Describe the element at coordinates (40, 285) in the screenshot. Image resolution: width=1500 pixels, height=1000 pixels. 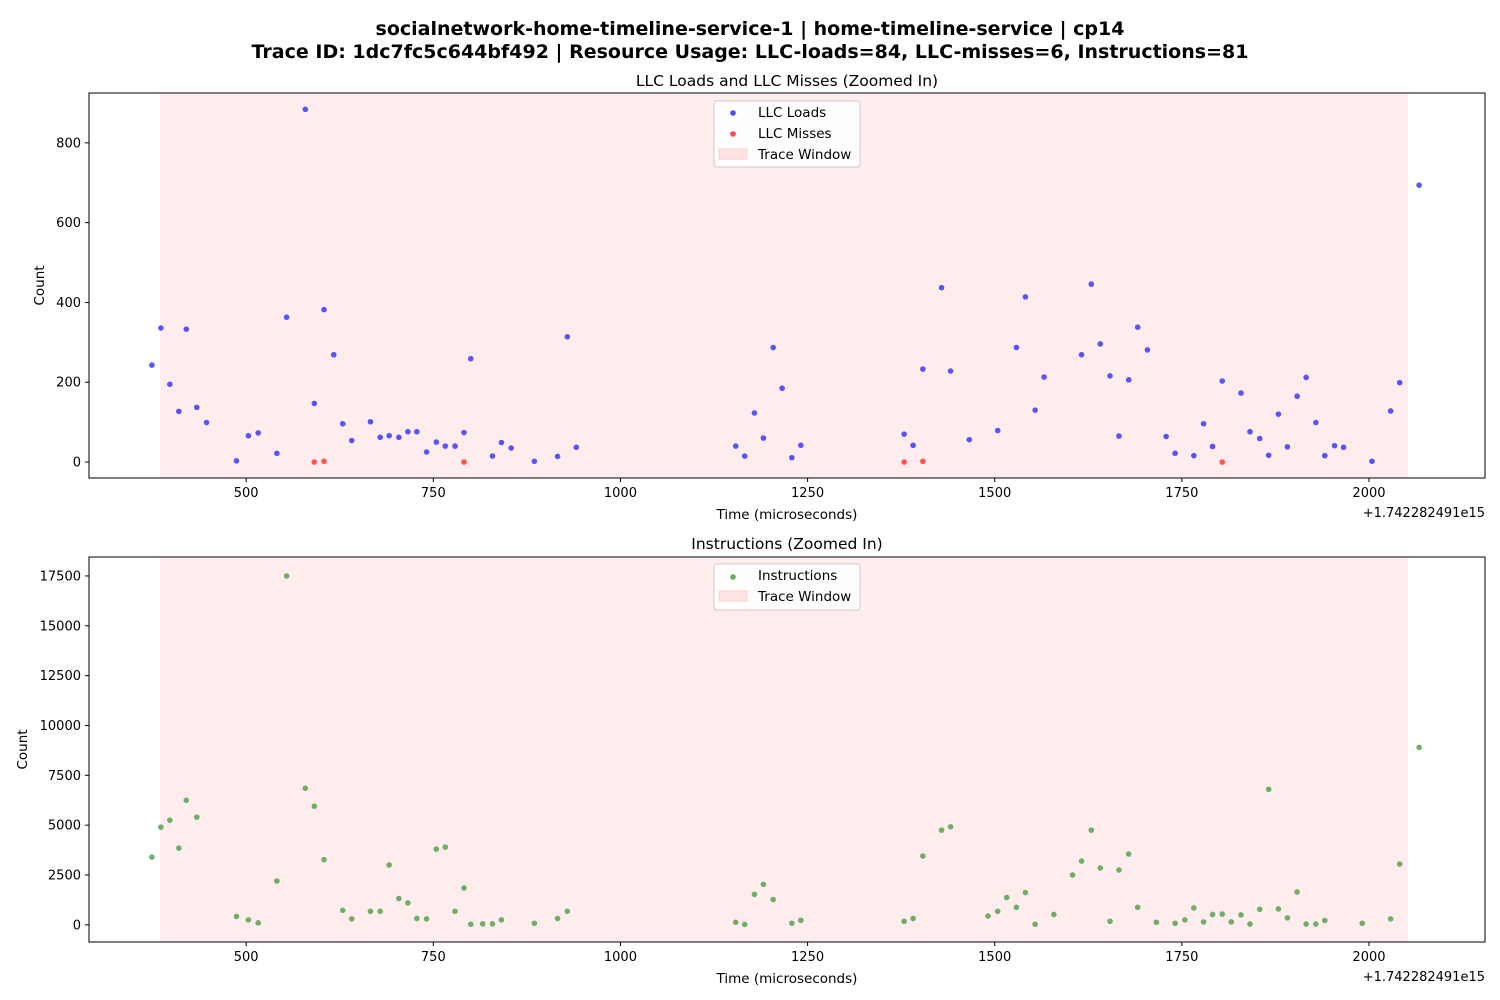
I see `llc-ylabel: Count` at that location.